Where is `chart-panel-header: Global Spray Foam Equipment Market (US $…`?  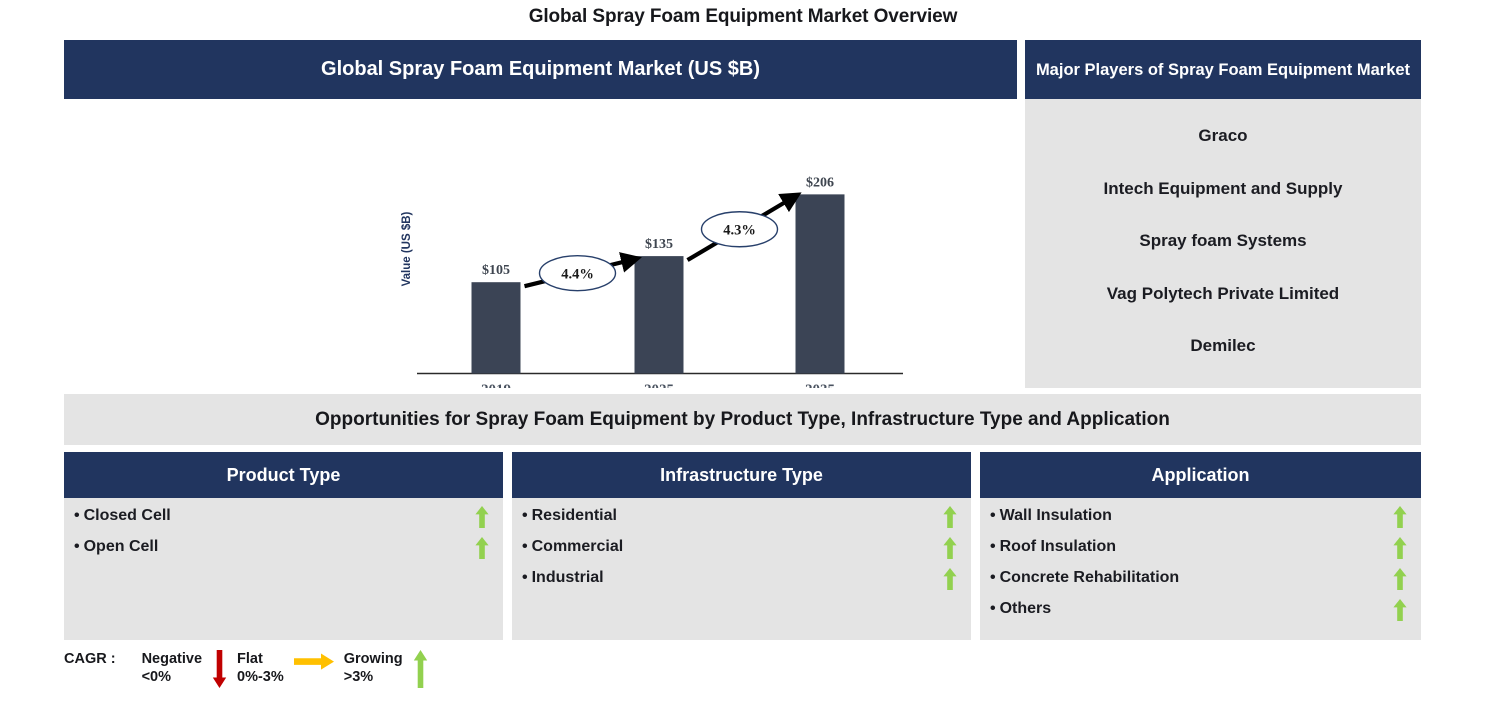 chart-panel-header: Global Spray Foam Equipment Market (US $… is located at coordinates (540, 69).